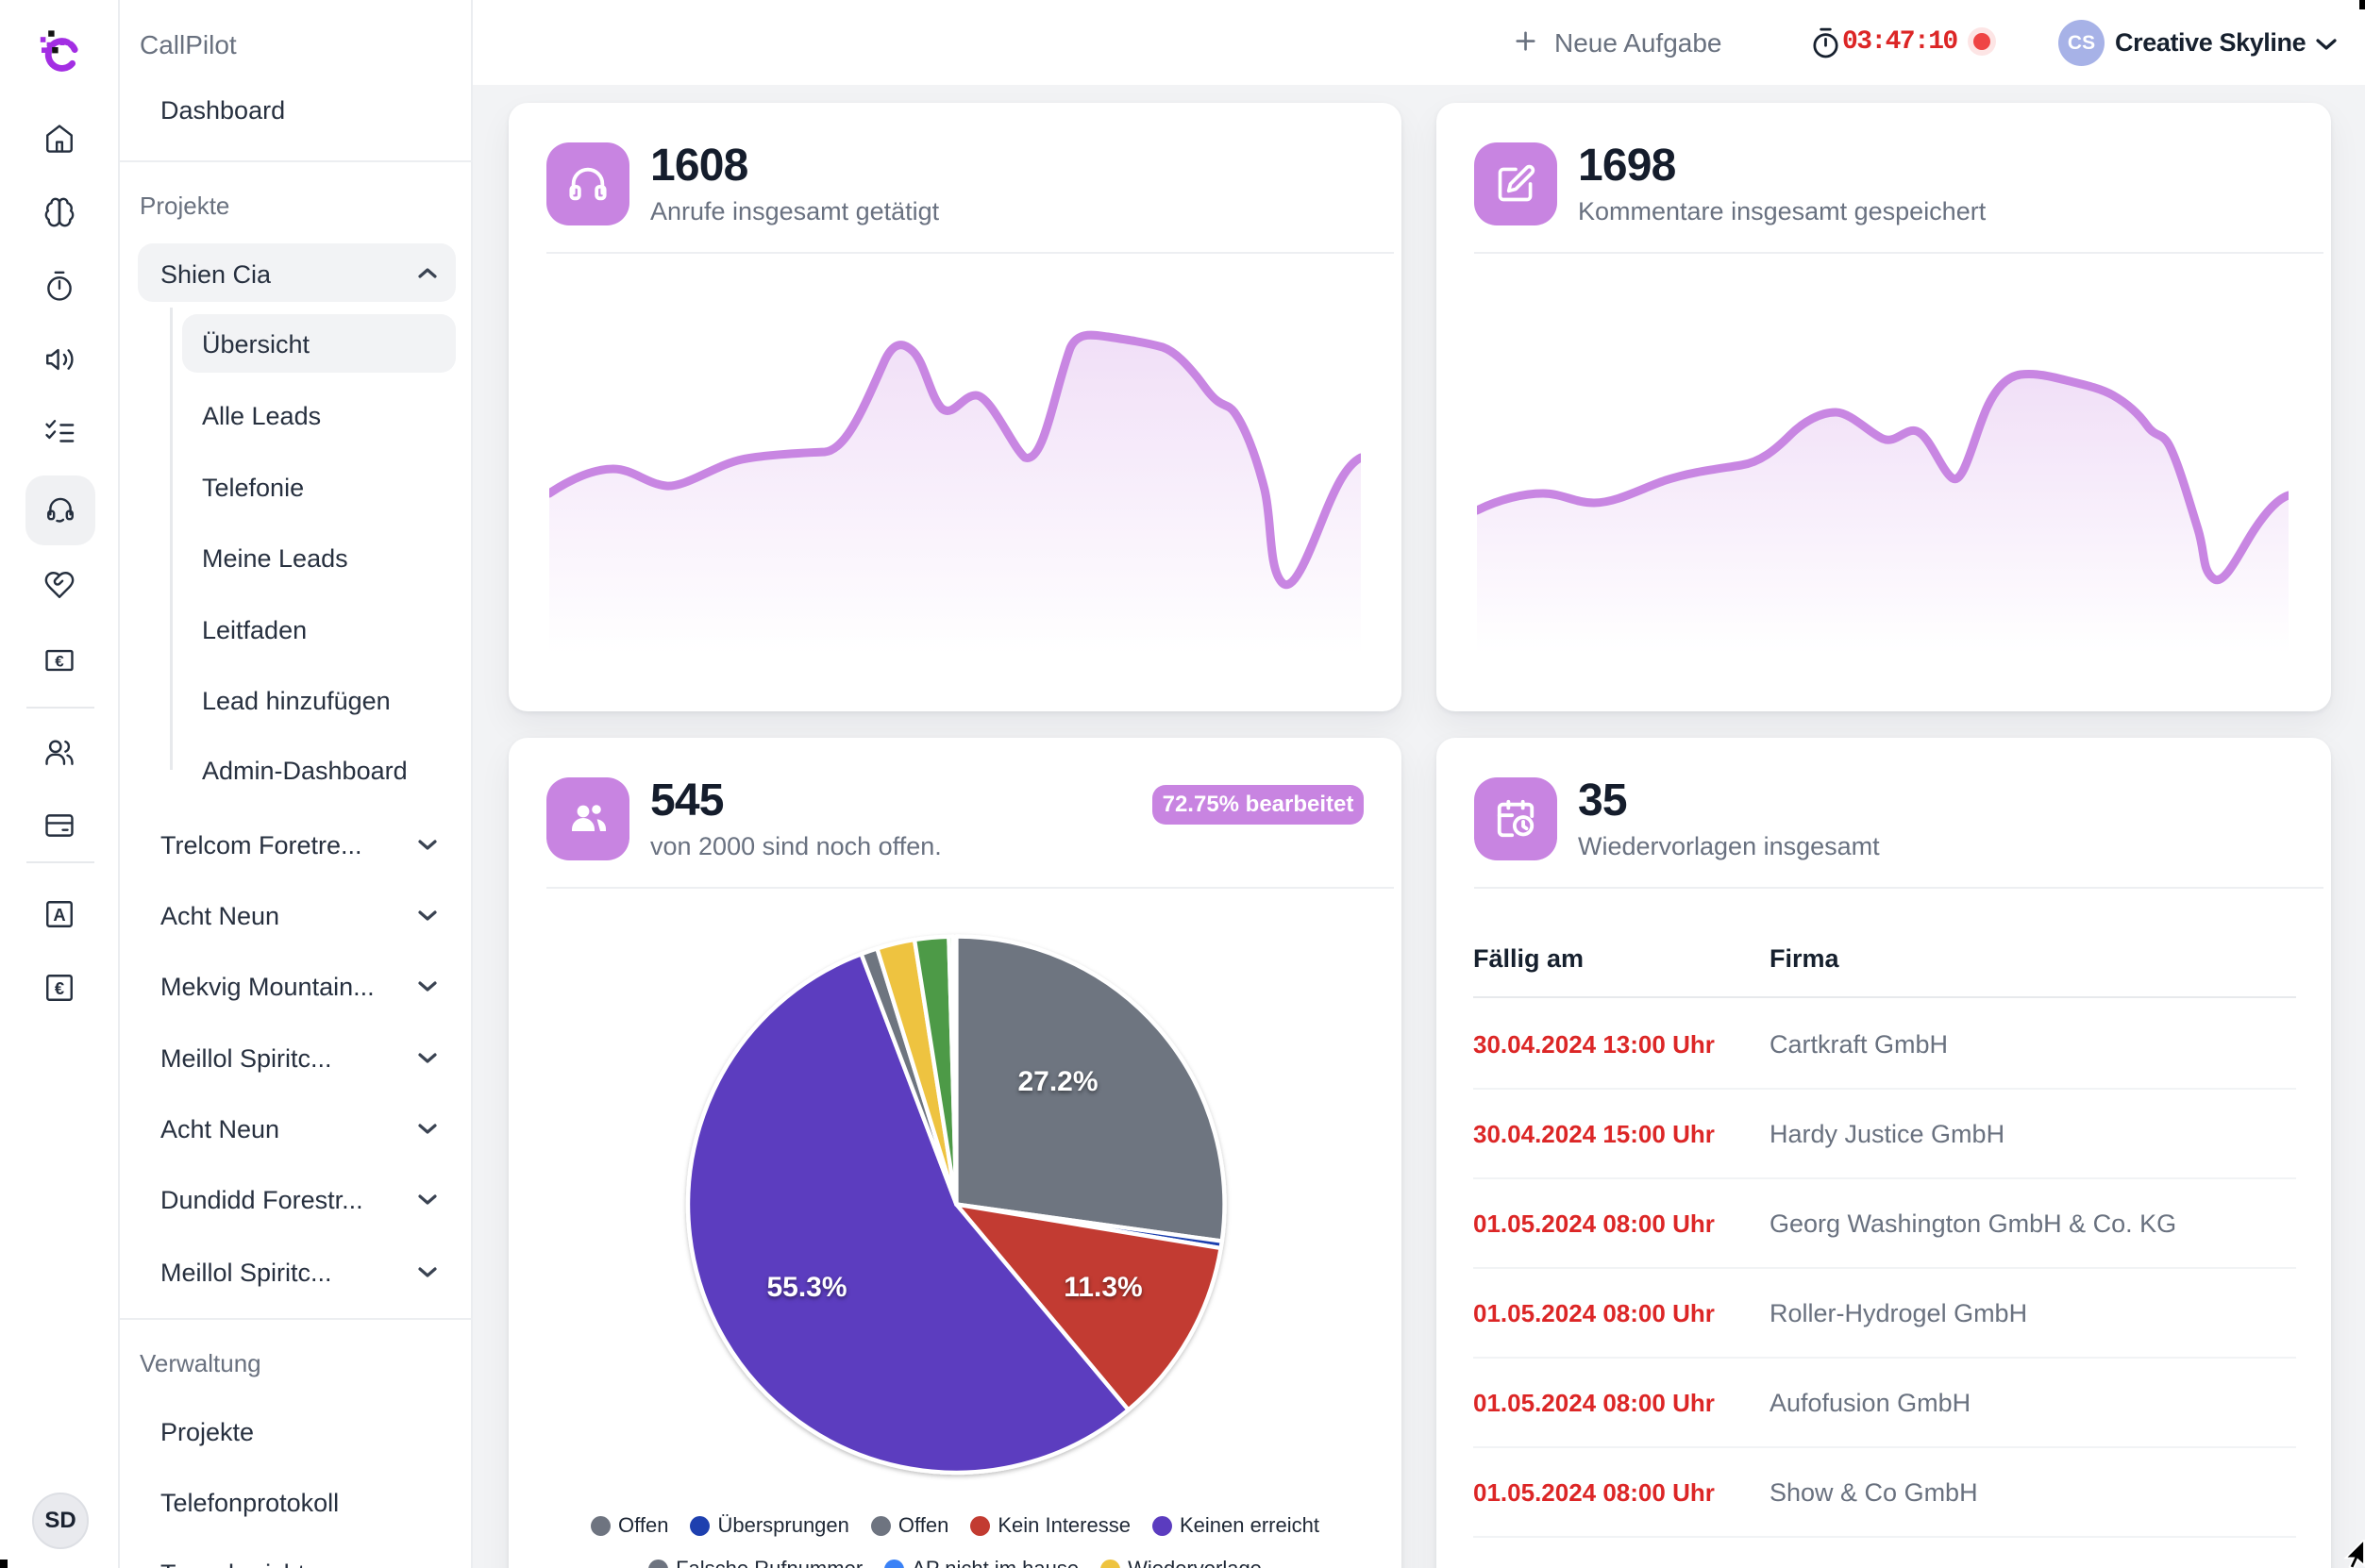  What do you see at coordinates (1103, 1287) in the screenshot?
I see `svg-text: 11.3%` at bounding box center [1103, 1287].